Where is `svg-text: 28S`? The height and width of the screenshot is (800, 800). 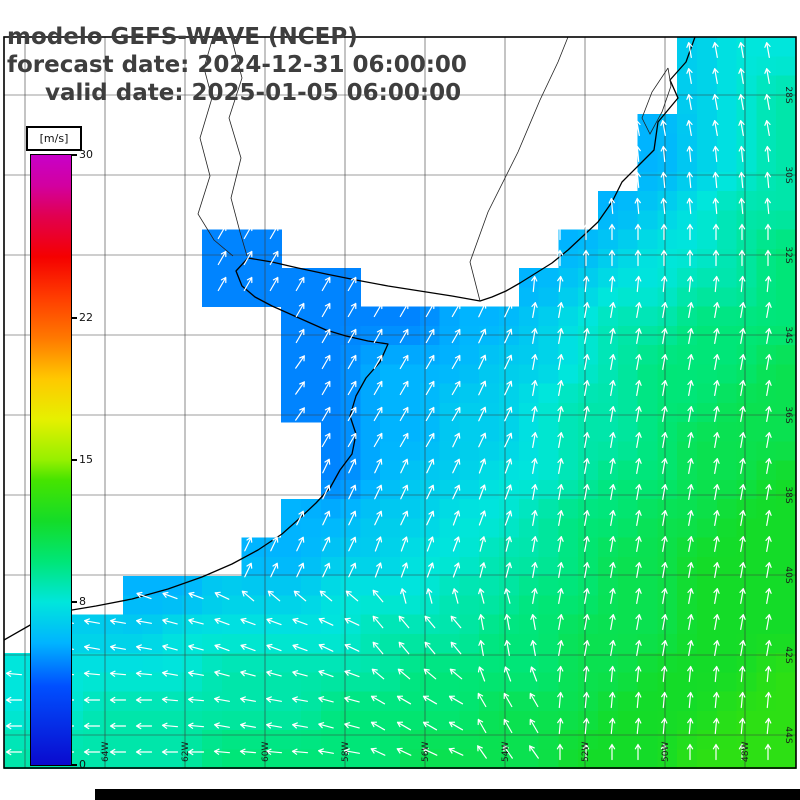
svg-text: 28S is located at coordinates (788, 94).